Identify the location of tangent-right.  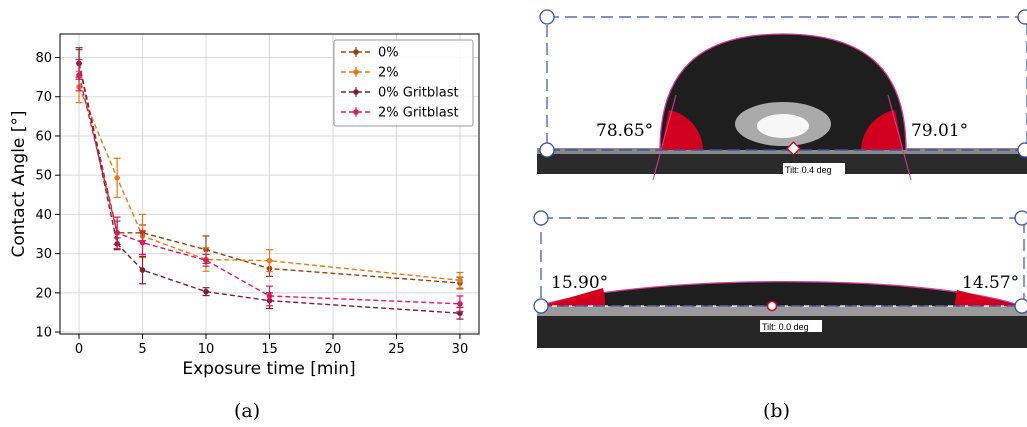
(899, 137).